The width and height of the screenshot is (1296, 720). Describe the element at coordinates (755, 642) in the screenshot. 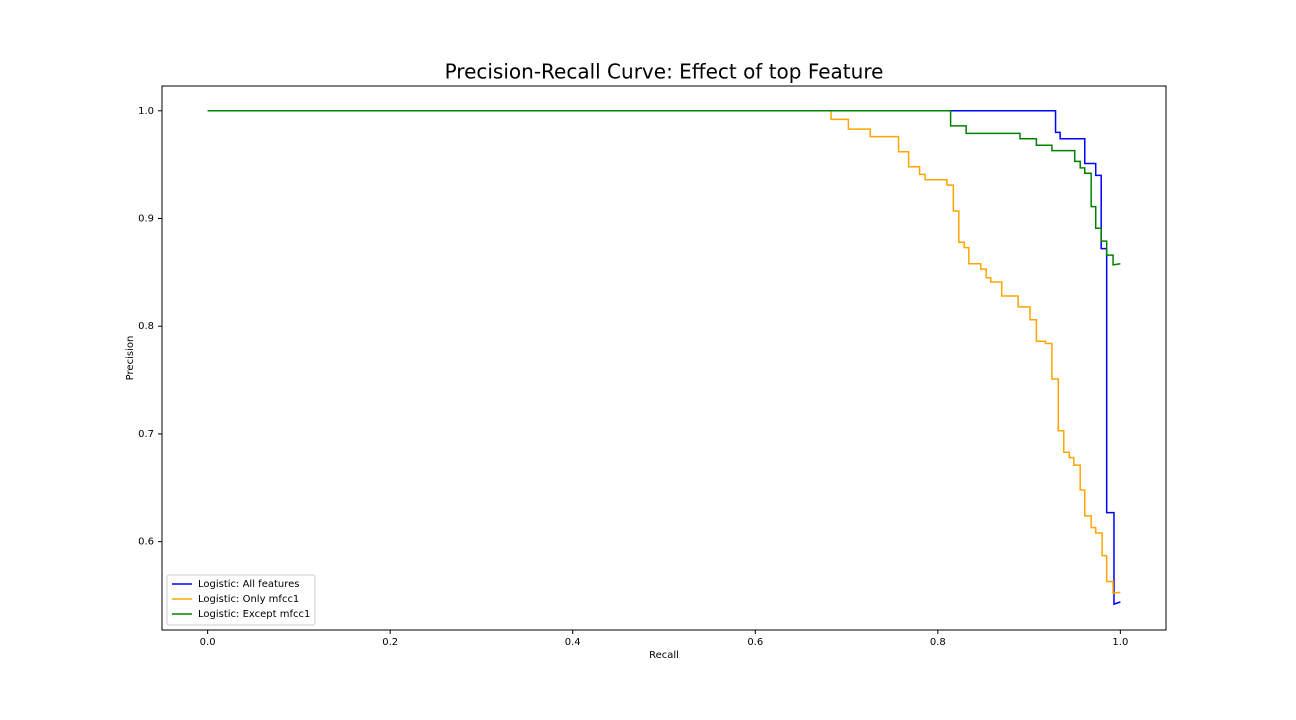

I see `x-tick-label: 0.6` at that location.